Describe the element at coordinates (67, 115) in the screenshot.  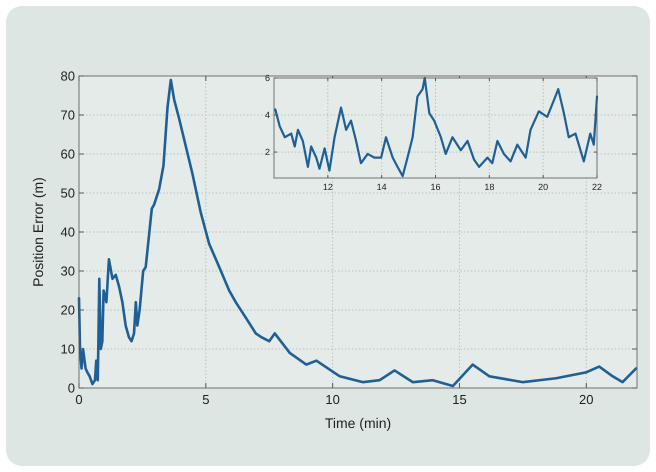
I see `y-tick-label: 70` at that location.